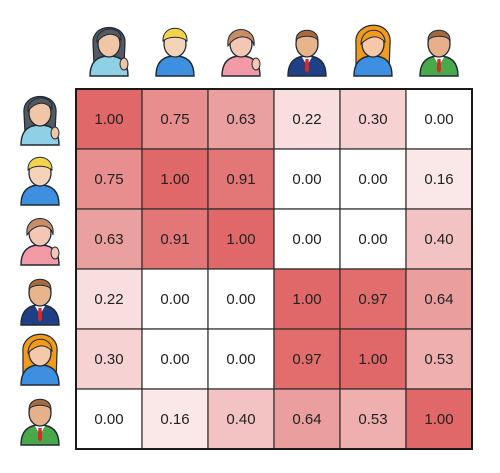 The image size is (500, 473). What do you see at coordinates (274, 50) in the screenshot?
I see `column-header-avatars` at bounding box center [274, 50].